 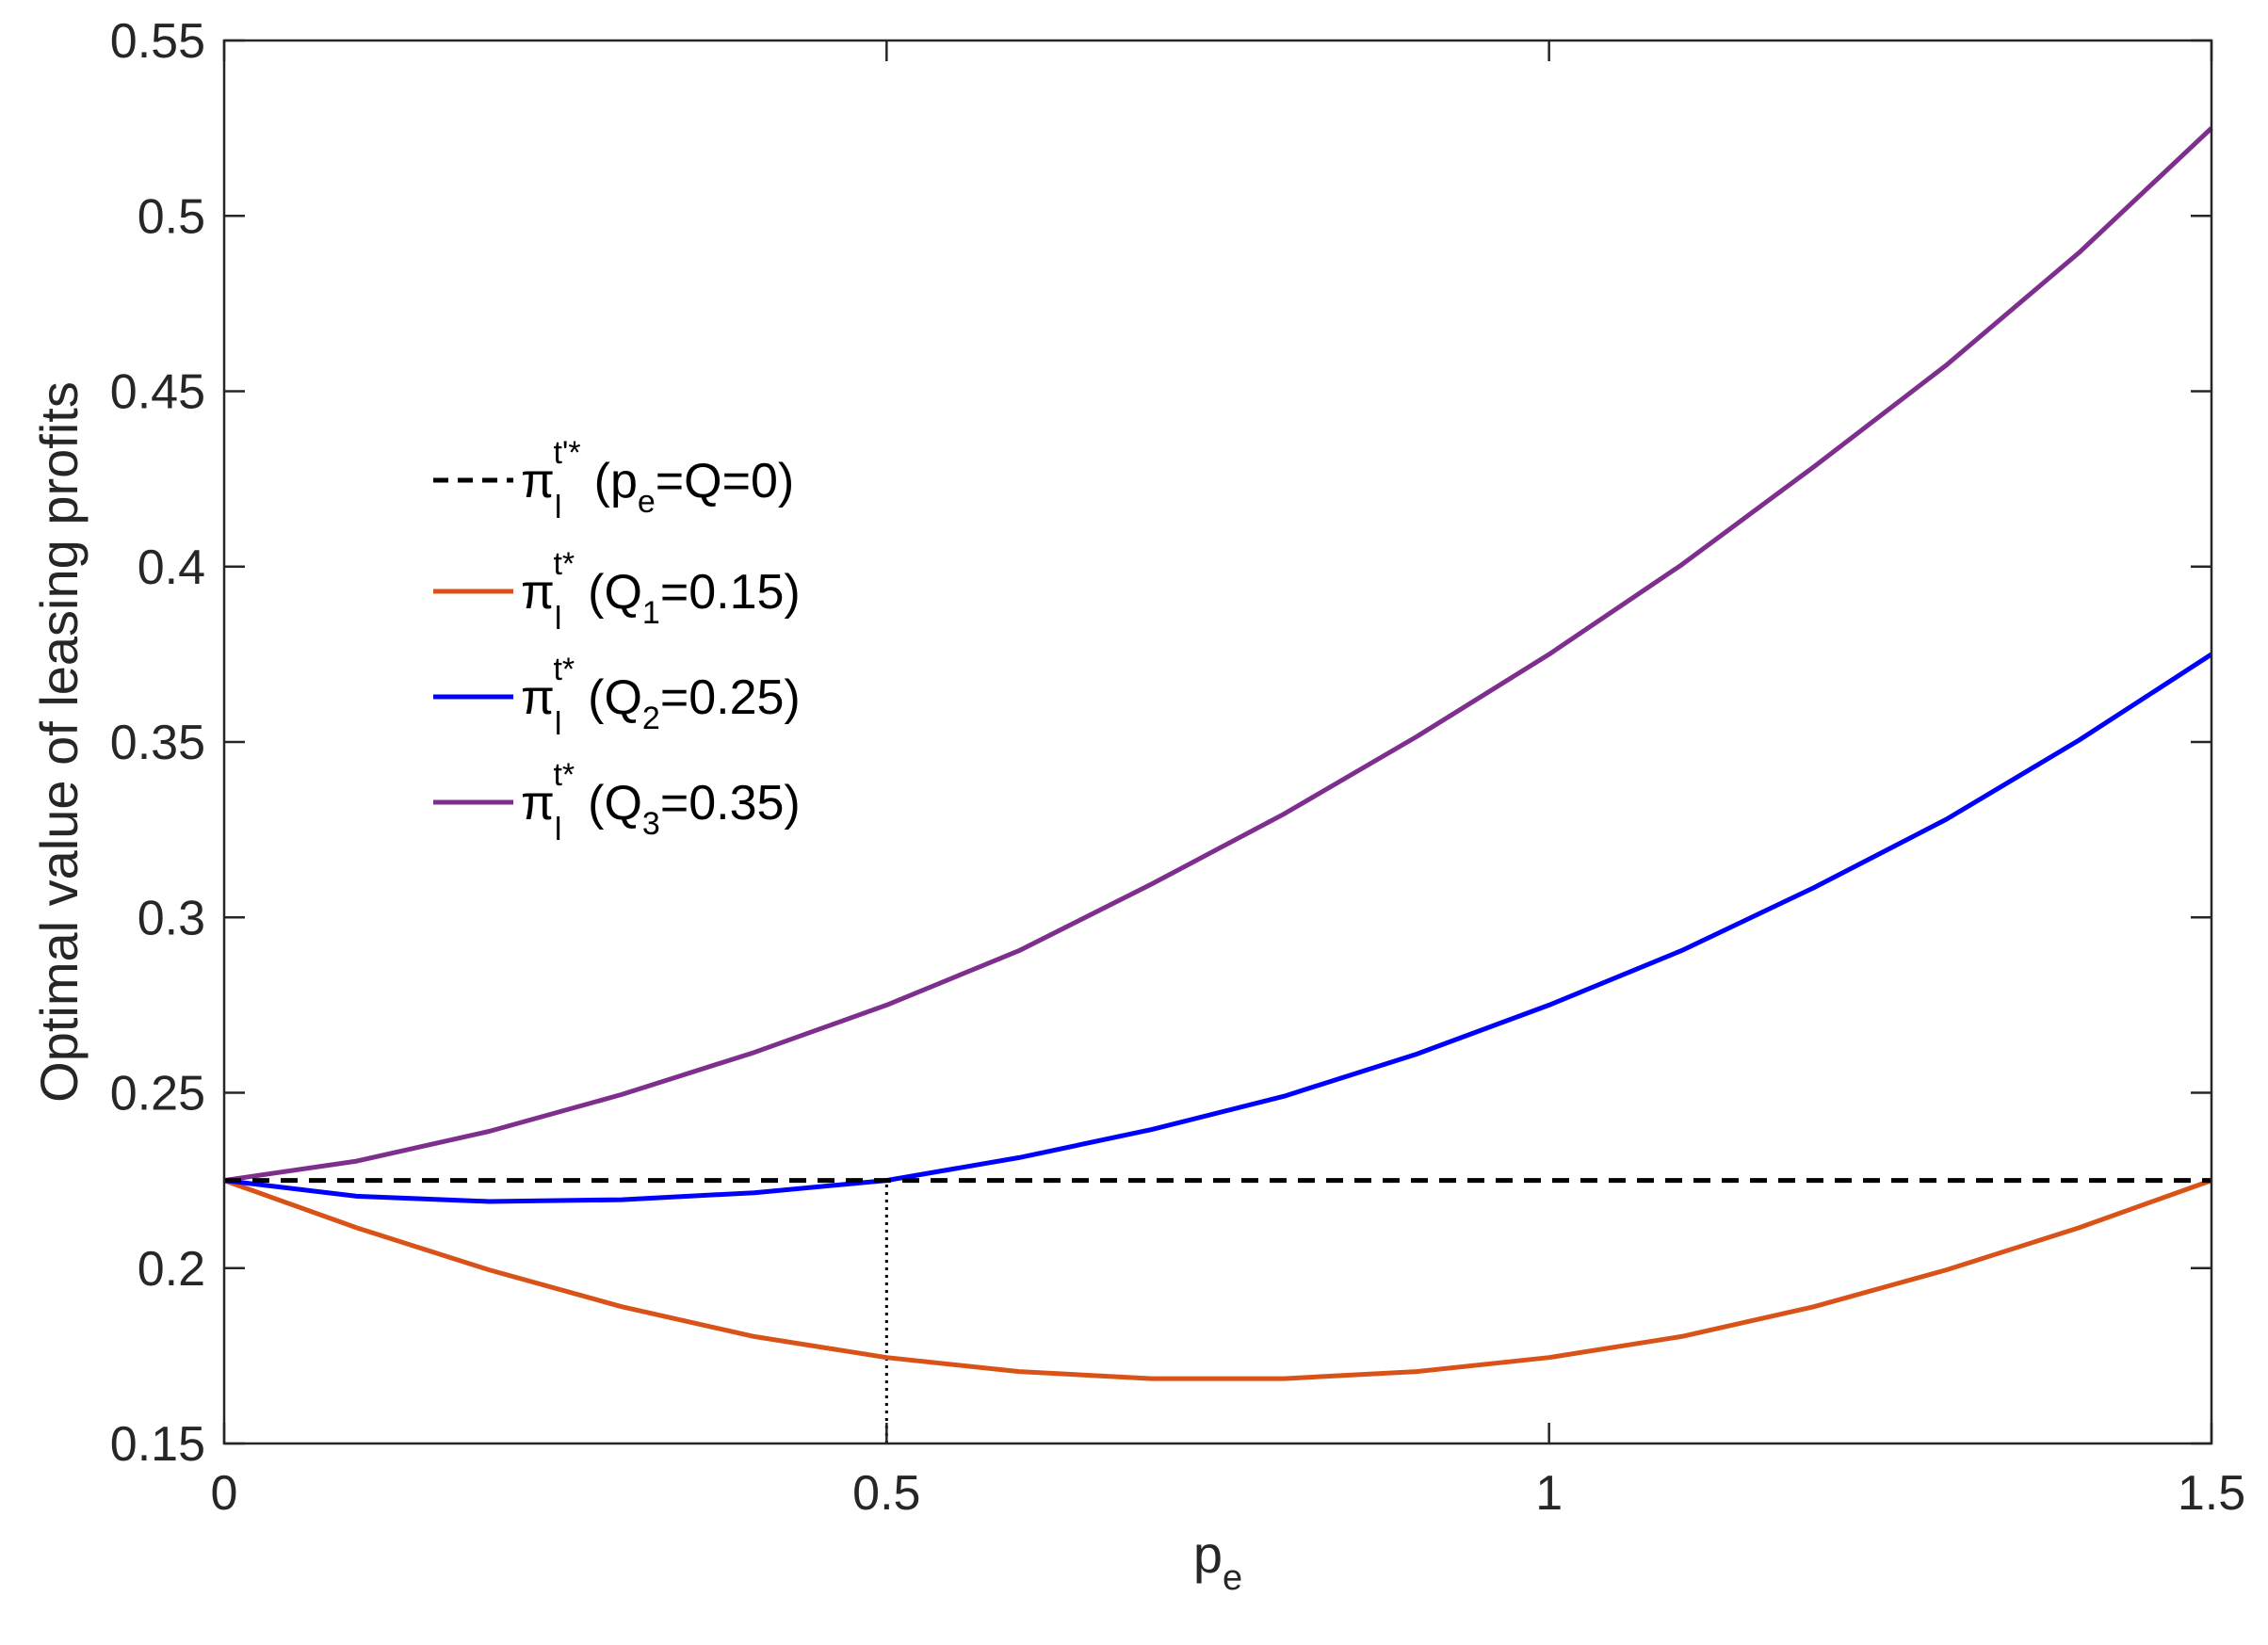 I want to click on legend-var-sub: 3, so click(x=651, y=824).